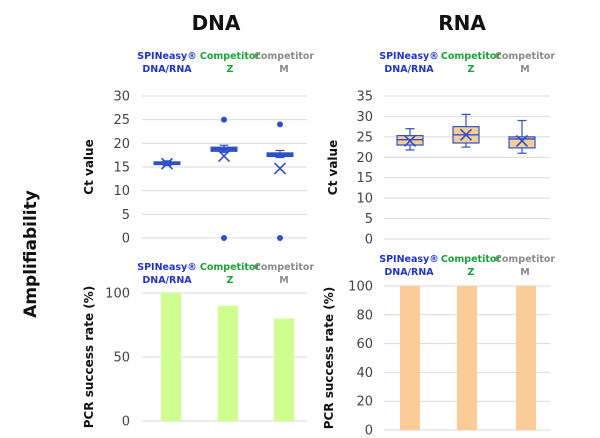 The image size is (600, 438). I want to click on legend-rna-top: SPINeasy® DNA/RNA Competitor Z Competitor M, so click(467, 63).